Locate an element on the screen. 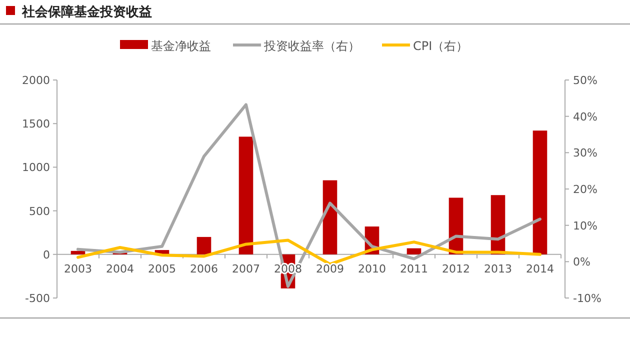 The image size is (630, 345). y-tick-label: -500 is located at coordinates (37, 298).